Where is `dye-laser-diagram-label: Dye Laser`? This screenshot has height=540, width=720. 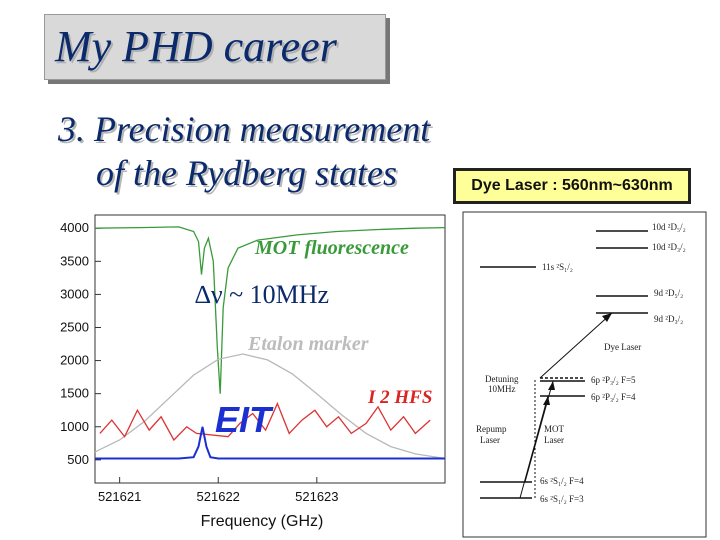 dye-laser-diagram-label: Dye Laser is located at coordinates (622, 347).